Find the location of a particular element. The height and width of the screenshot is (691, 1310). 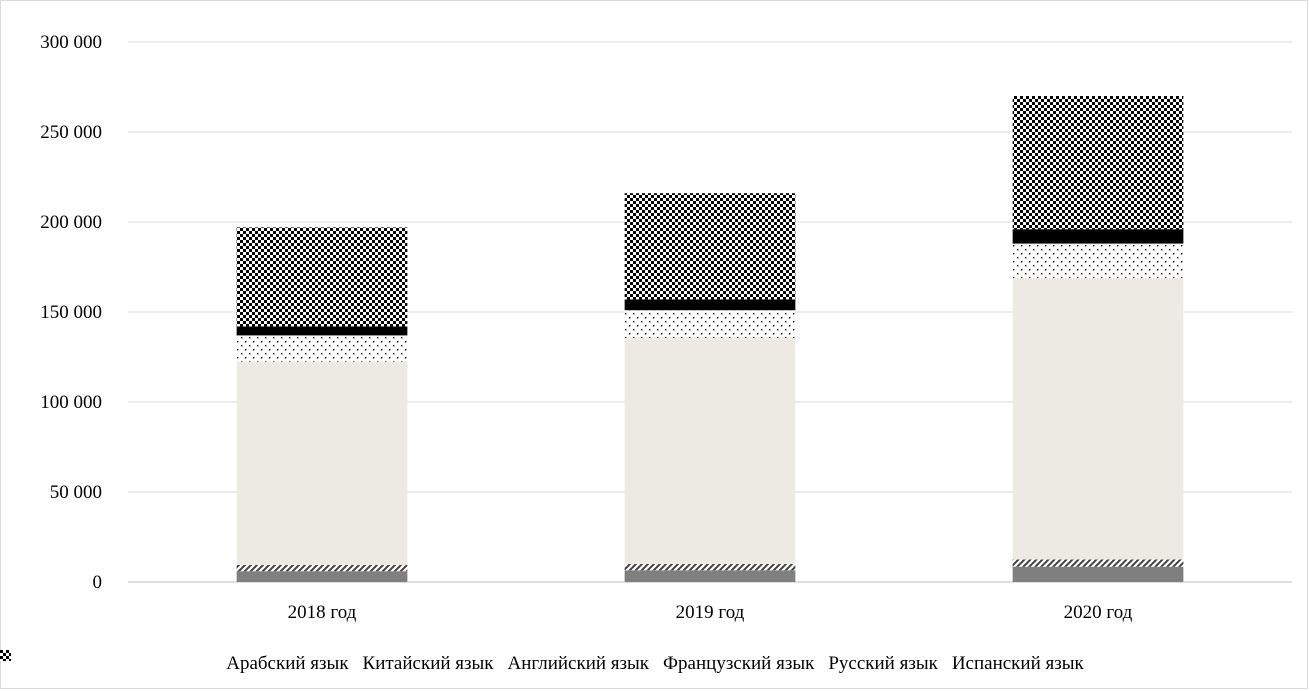

x-tick-label: 2020 год is located at coordinates (1098, 612).